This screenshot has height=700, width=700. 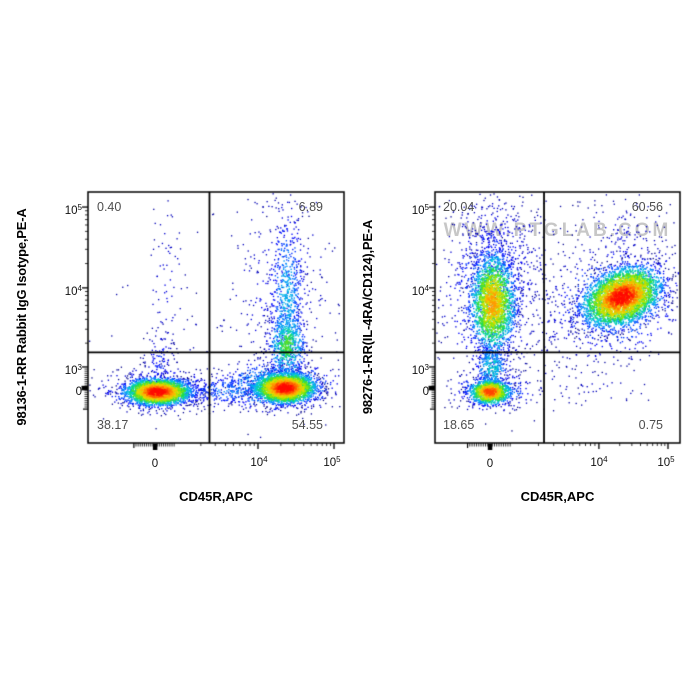 What do you see at coordinates (557, 496) in the screenshot?
I see `right-x-axis-title: CD45R,APC` at bounding box center [557, 496].